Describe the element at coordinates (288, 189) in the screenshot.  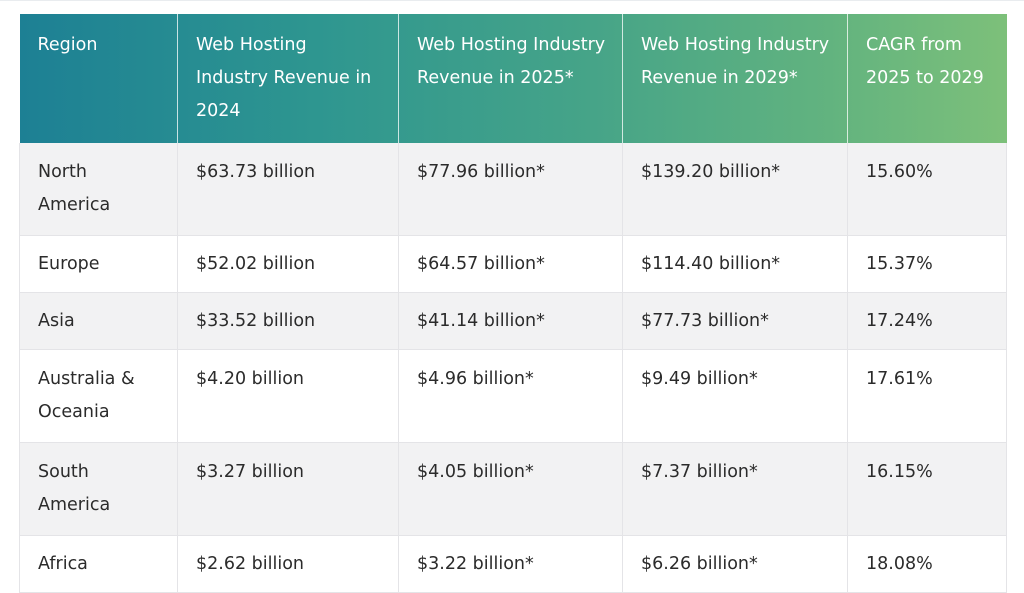
I see `cell-revenue-2024: $63.73 billion` at that location.